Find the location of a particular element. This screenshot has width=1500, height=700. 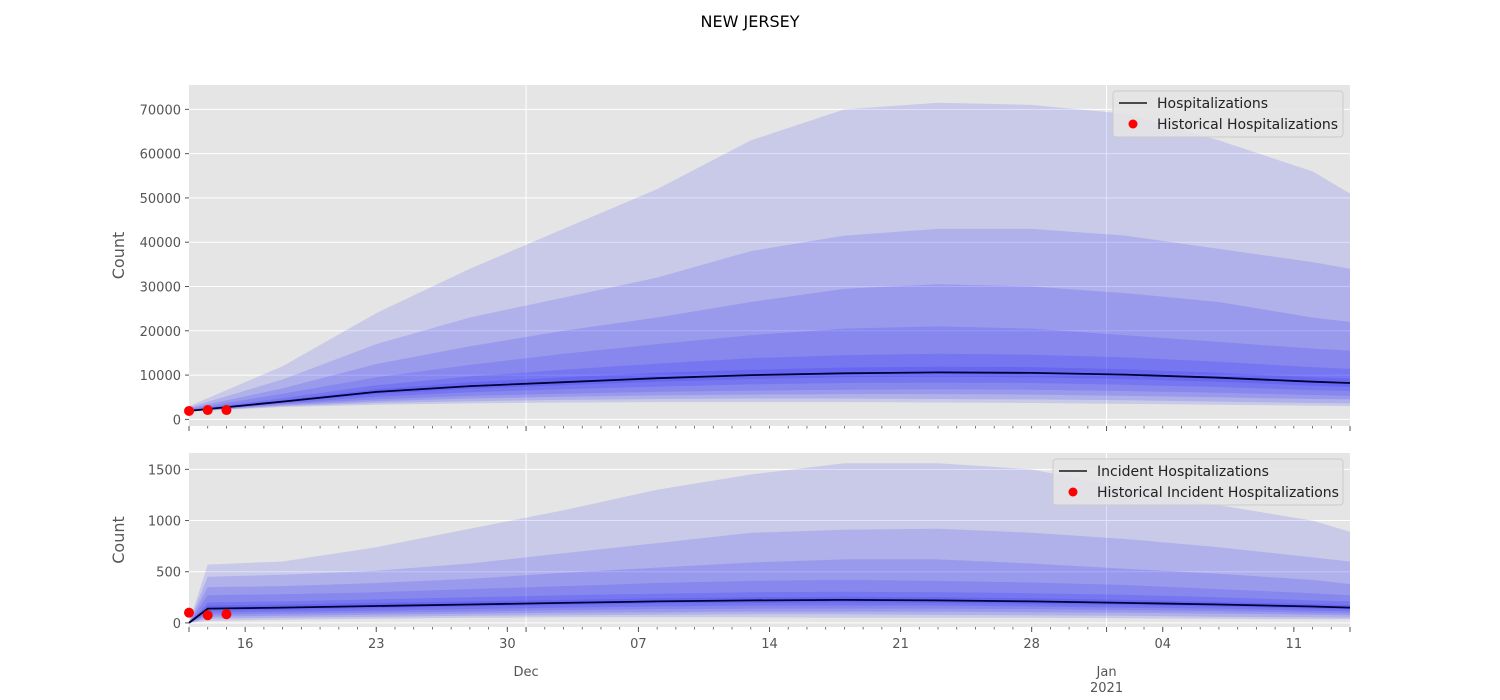

y-tick-label: 1000 is located at coordinates (164, 522).